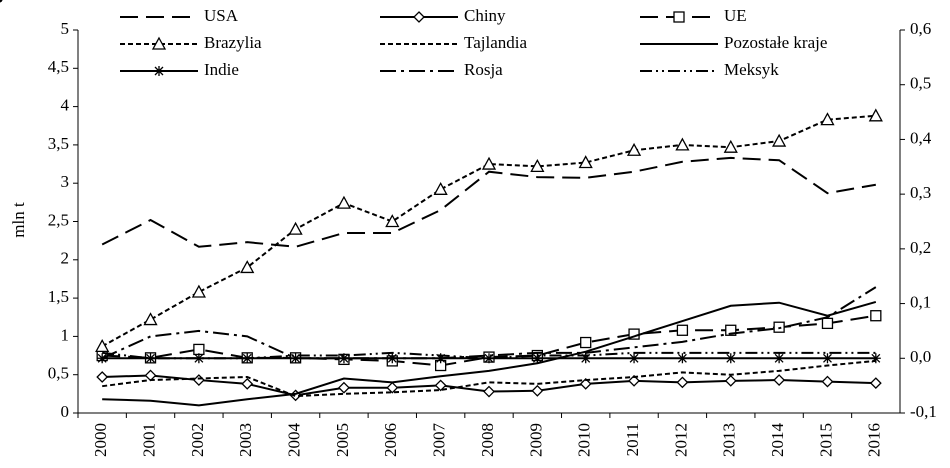  Describe the element at coordinates (535, 440) in the screenshot. I see `x-tick-label: 2009` at that location.